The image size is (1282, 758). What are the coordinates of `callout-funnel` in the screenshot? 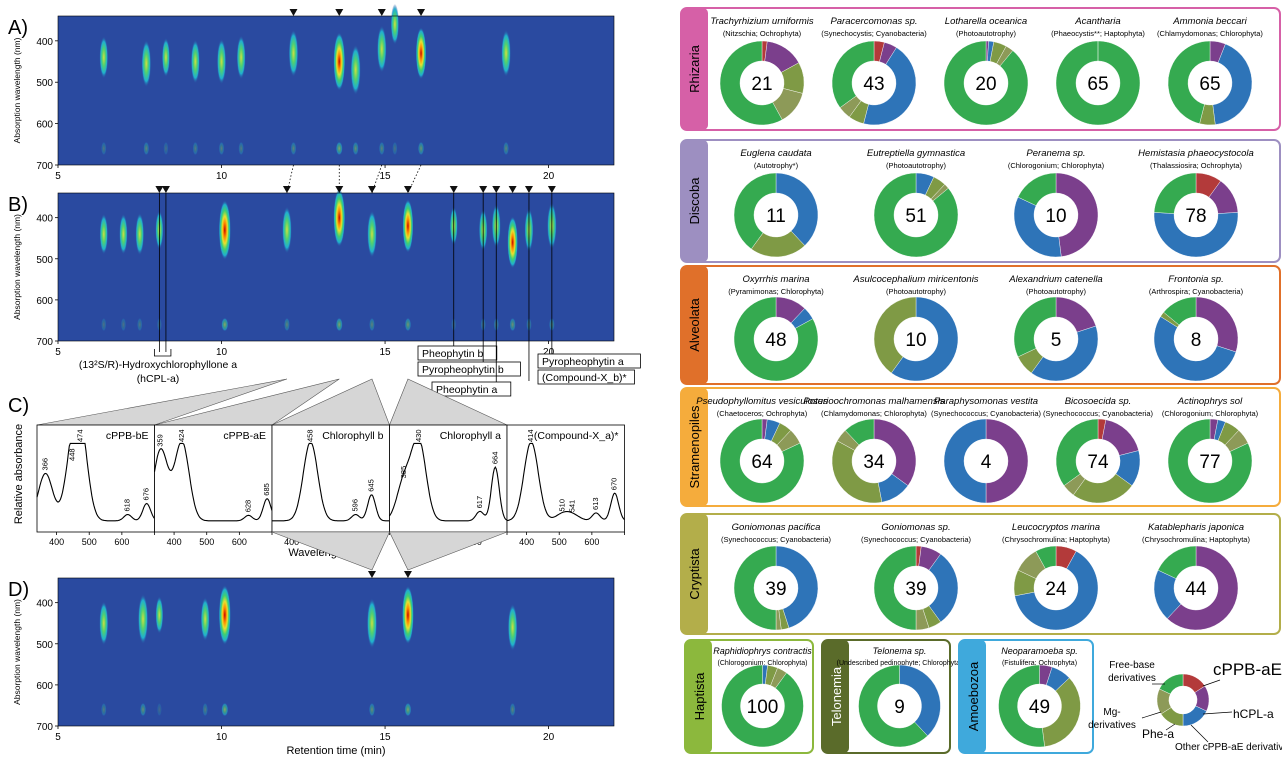 It's located at (330, 551).